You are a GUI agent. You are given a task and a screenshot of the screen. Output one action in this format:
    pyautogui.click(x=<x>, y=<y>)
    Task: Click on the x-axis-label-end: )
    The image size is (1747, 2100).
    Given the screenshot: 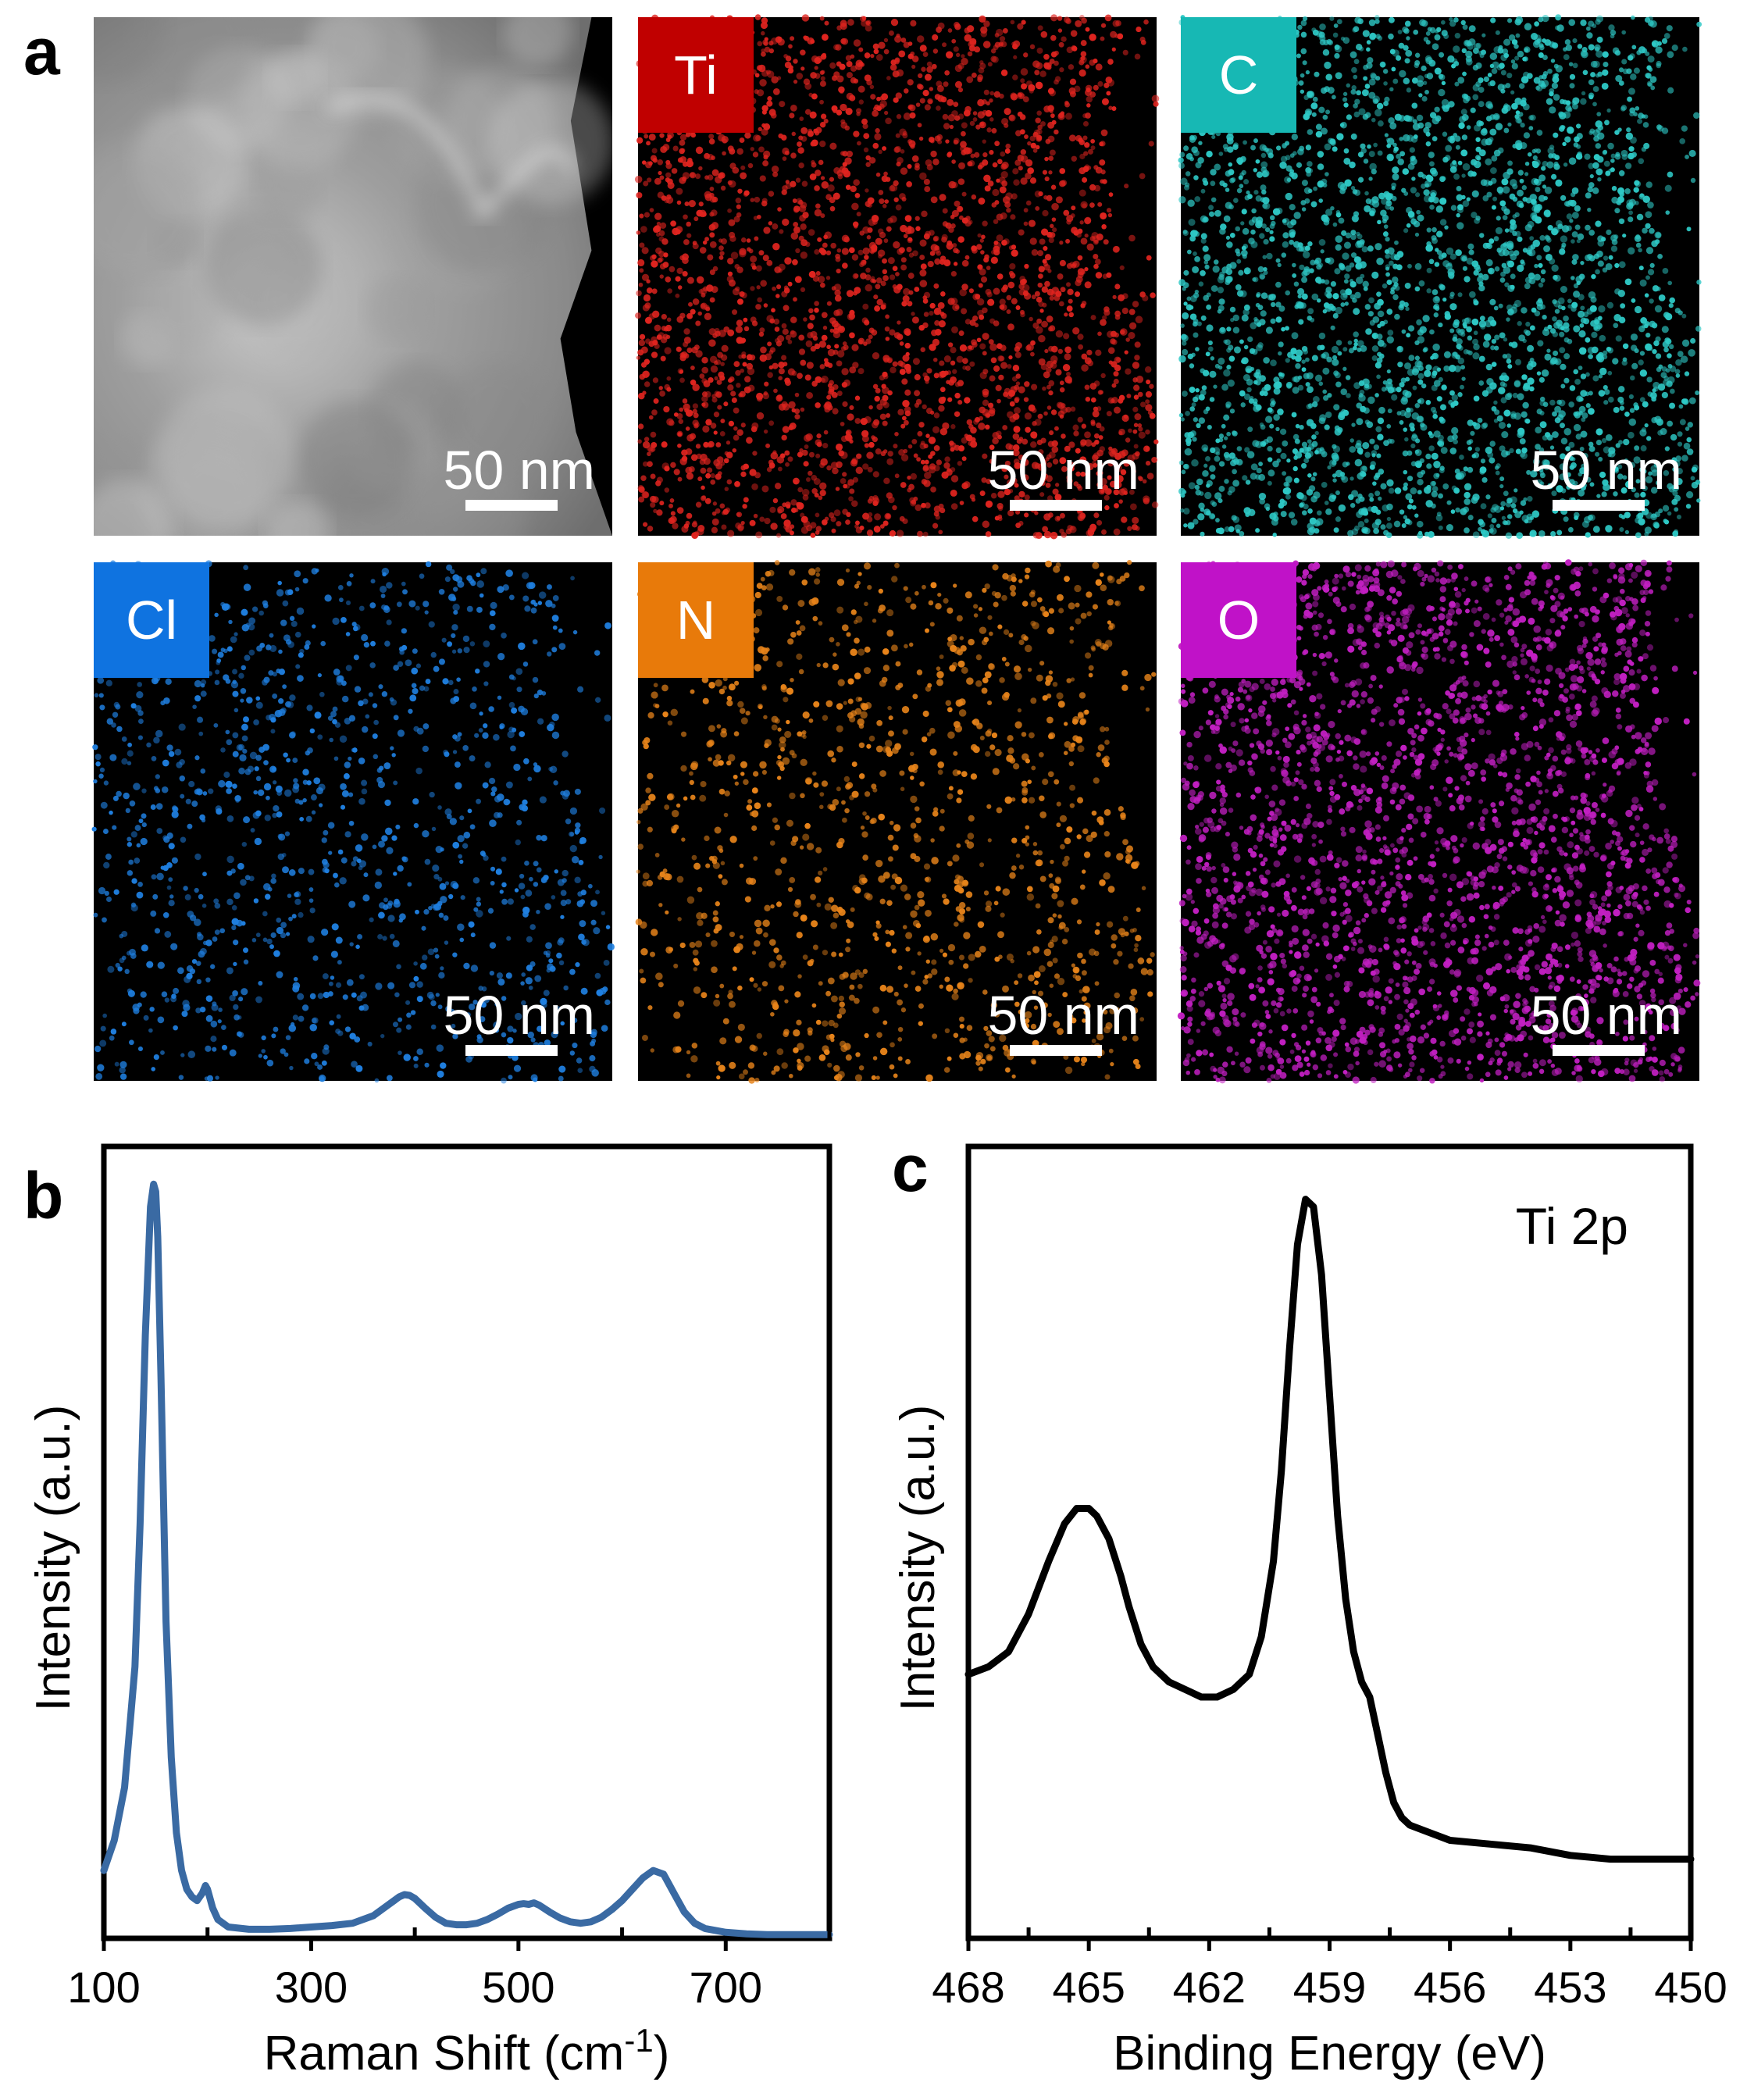 What is the action you would take?
    pyautogui.click(x=662, y=2054)
    